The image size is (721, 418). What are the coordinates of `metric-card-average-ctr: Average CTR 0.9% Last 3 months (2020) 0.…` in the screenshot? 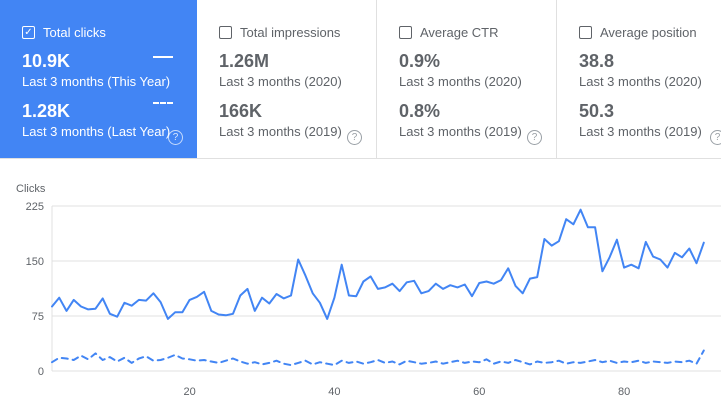 It's located at (467, 79).